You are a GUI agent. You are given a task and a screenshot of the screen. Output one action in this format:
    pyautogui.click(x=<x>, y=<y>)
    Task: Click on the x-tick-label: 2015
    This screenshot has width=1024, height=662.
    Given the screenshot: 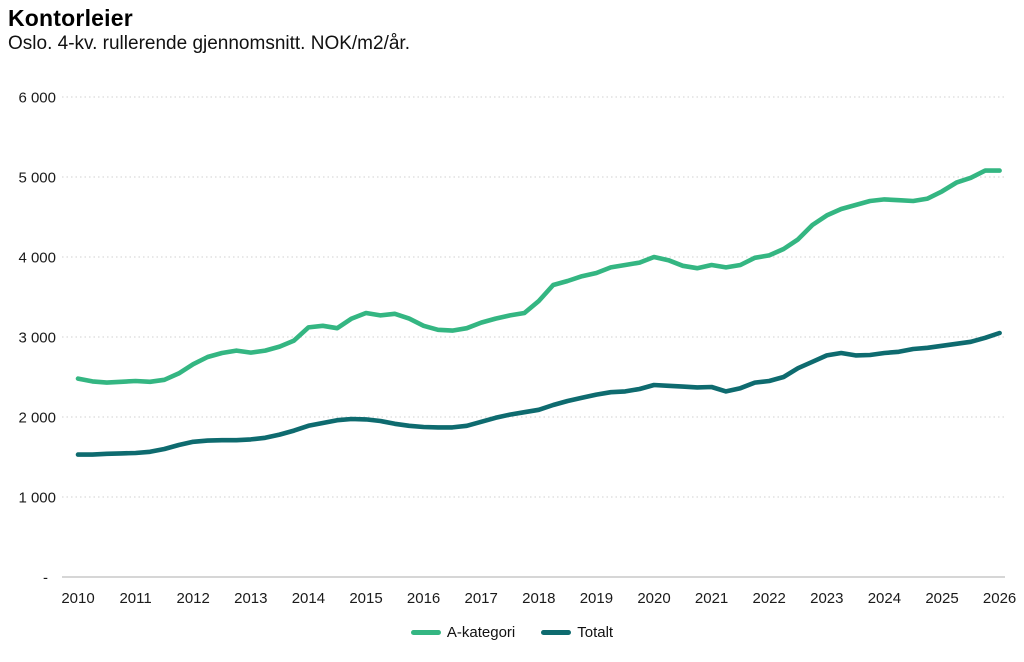 What is the action you would take?
    pyautogui.click(x=365, y=598)
    